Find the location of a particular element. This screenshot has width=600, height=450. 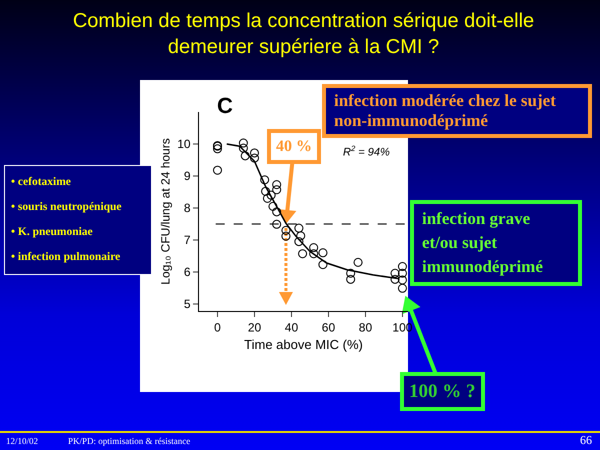

text: • cefotaxime • souris neutropénique • K. pneumoniae • infection pulmonaire is located at coordinates (78, 220).